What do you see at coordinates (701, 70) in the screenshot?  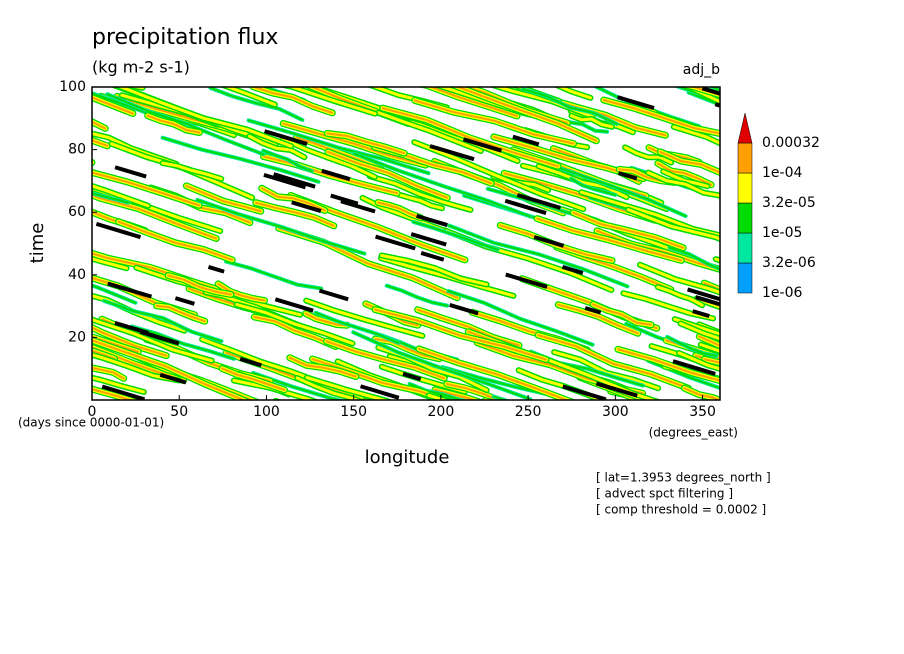 I see `run-label: adj_b` at bounding box center [701, 70].